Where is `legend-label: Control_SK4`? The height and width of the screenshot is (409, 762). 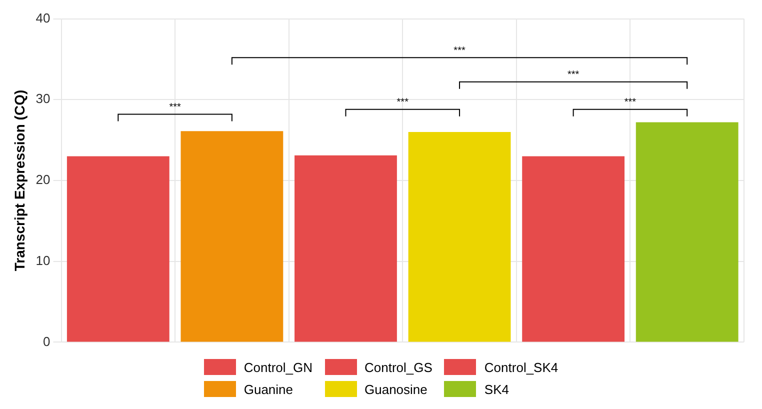
legend-label: Control_SK4 is located at coordinates (521, 367).